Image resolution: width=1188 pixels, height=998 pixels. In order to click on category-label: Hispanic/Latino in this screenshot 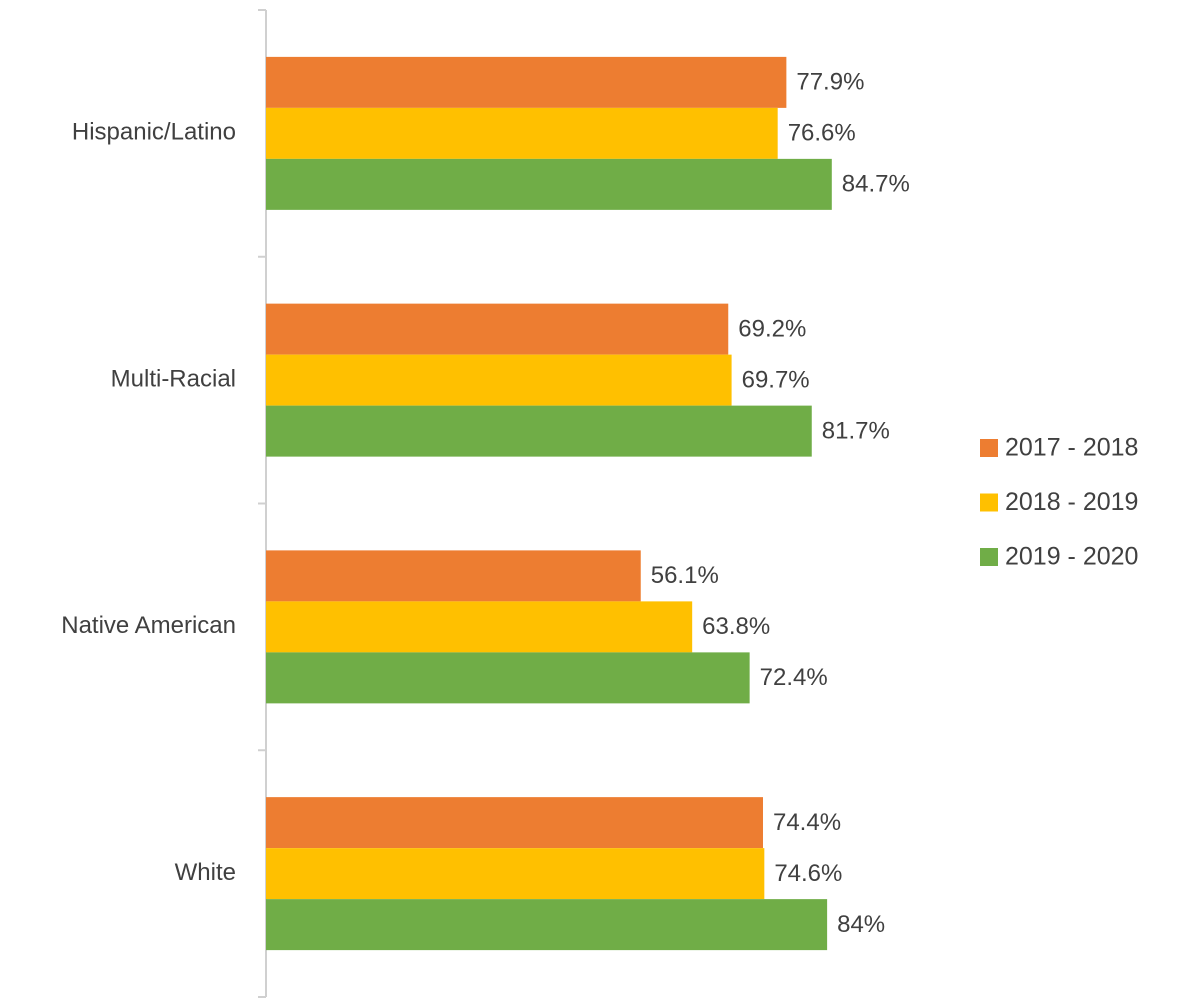, I will do `click(154, 132)`.